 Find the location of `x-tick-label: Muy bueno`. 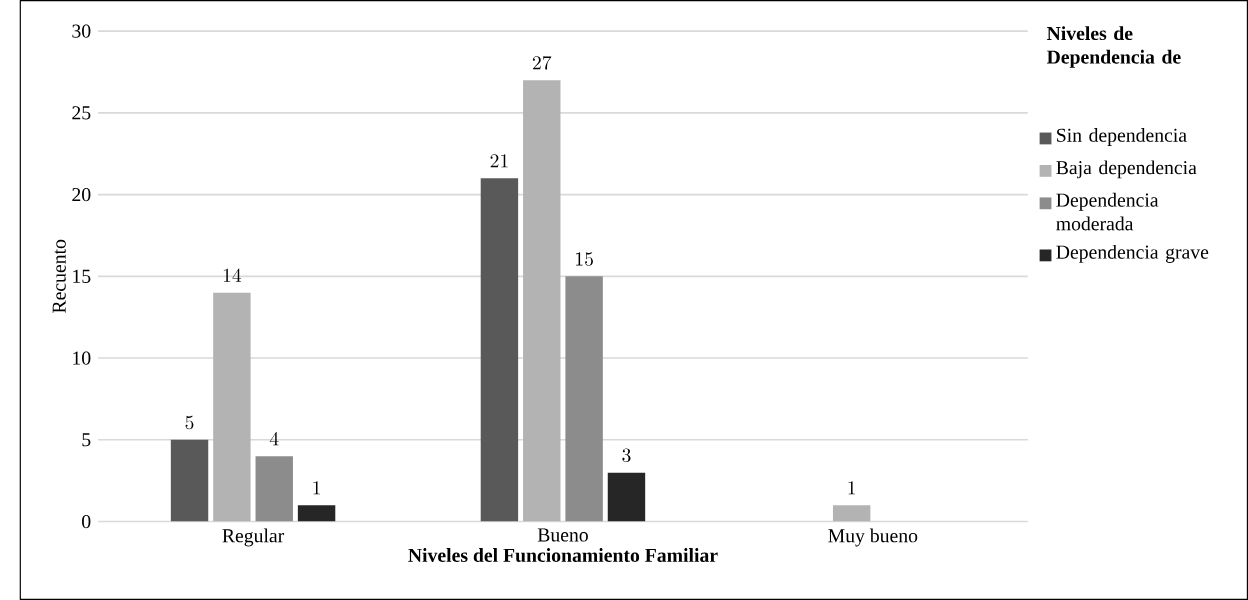

x-tick-label: Muy bueno is located at coordinates (873, 537).